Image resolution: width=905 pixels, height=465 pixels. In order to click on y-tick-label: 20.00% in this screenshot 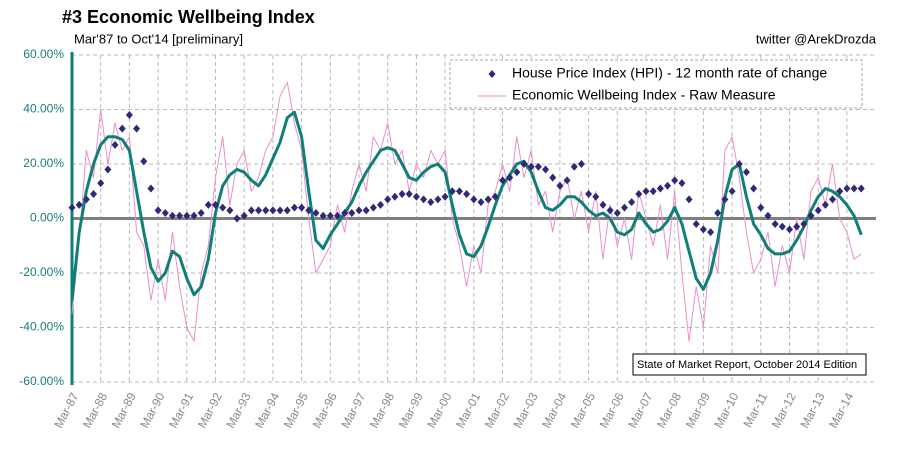, I will do `click(43, 163)`.